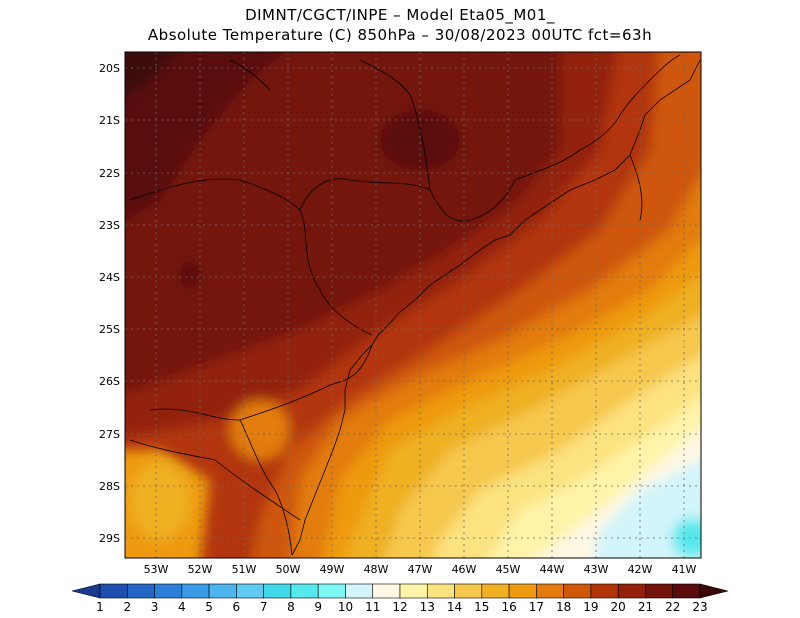 This screenshot has width=800, height=618. I want to click on colorbar-label: 16, so click(508, 607).